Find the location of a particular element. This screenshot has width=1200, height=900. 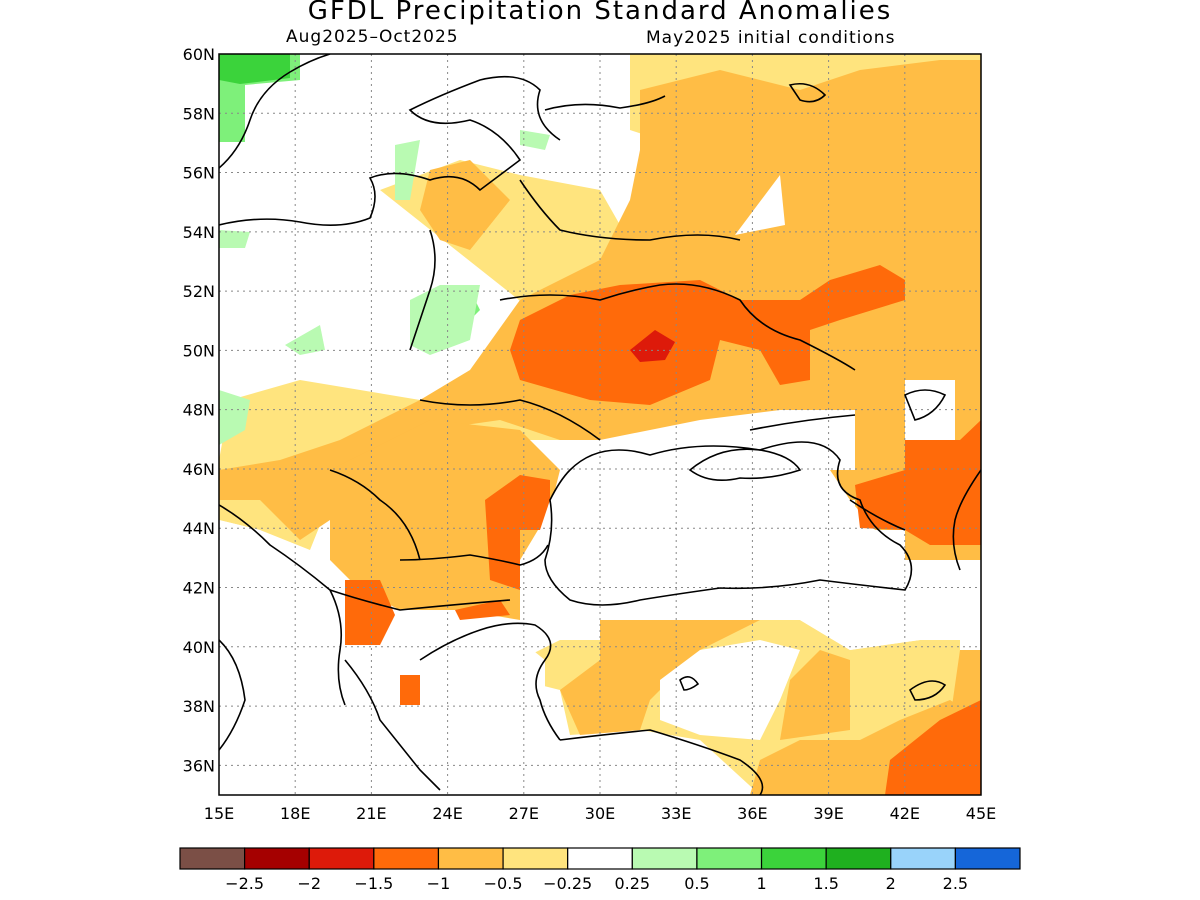

lon-tick-label: 18E is located at coordinates (295, 813).